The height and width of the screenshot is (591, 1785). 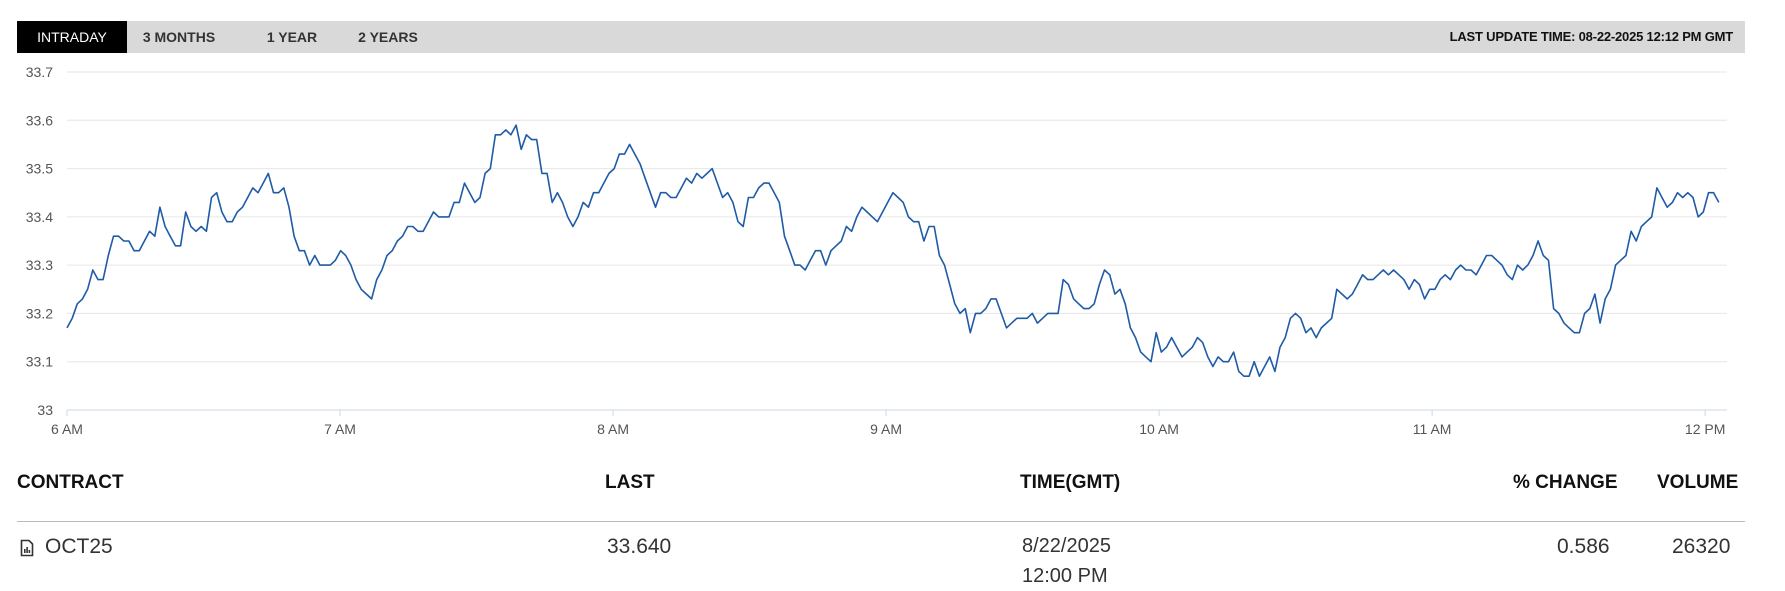 What do you see at coordinates (39, 72) in the screenshot?
I see `y-tick-label: 33.7` at bounding box center [39, 72].